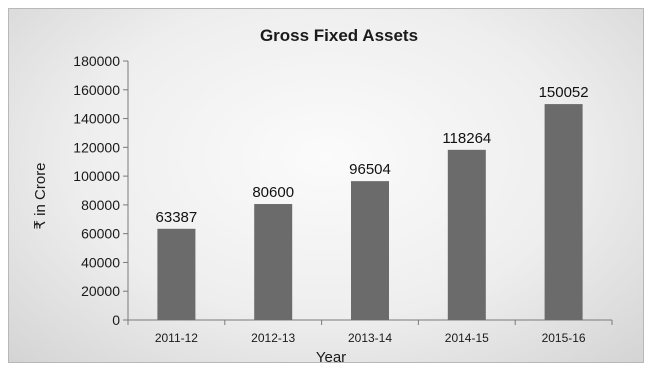  I want to click on y-tick-label: 120000, so click(96, 147).